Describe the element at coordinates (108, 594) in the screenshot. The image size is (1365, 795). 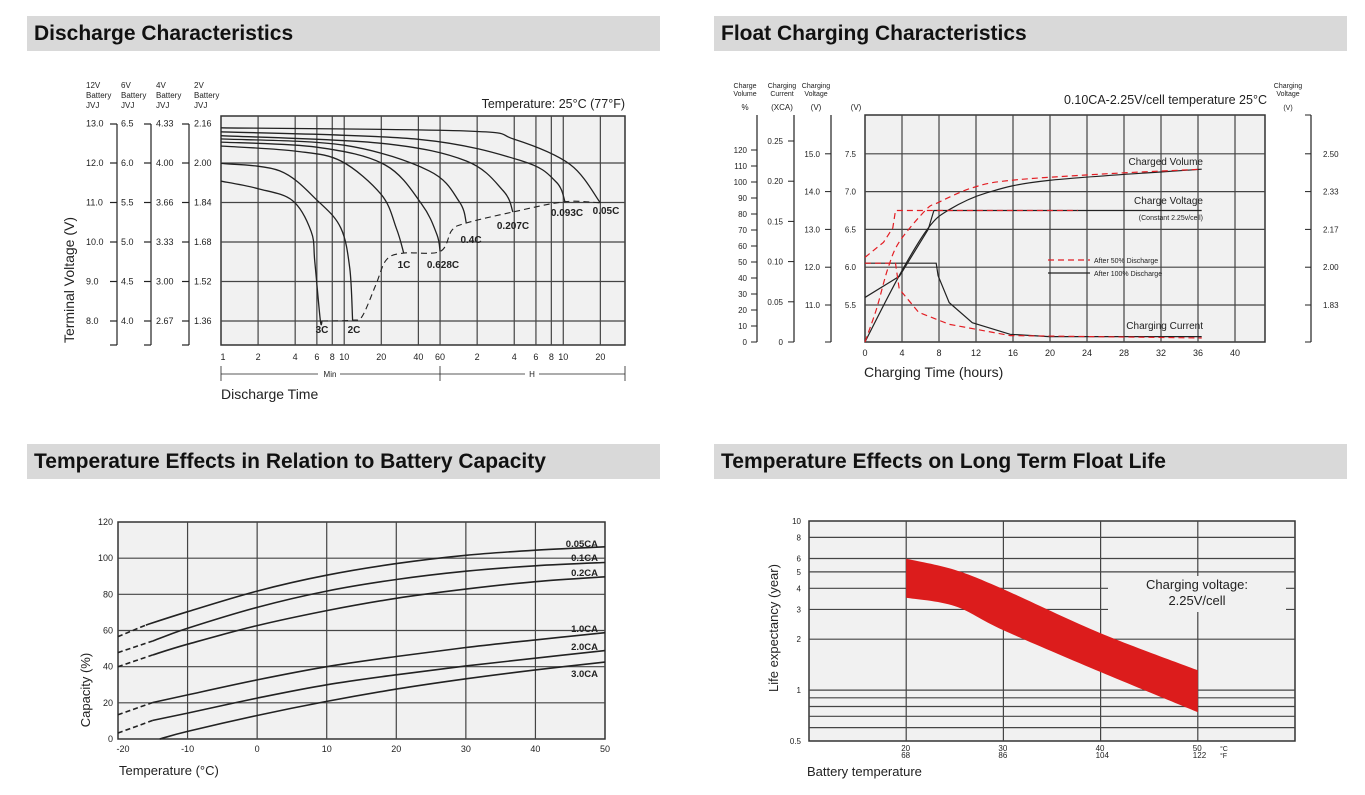
I see `y-tick-label: 80` at that location.